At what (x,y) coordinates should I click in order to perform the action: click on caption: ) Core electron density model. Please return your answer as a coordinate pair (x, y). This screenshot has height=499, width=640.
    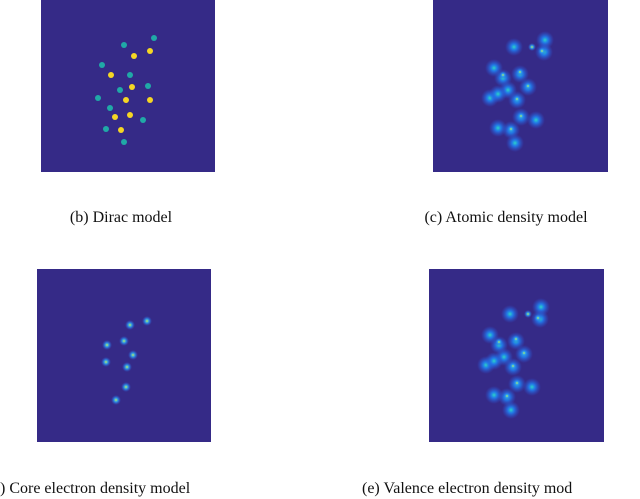
    Looking at the image, I should click on (95, 488).